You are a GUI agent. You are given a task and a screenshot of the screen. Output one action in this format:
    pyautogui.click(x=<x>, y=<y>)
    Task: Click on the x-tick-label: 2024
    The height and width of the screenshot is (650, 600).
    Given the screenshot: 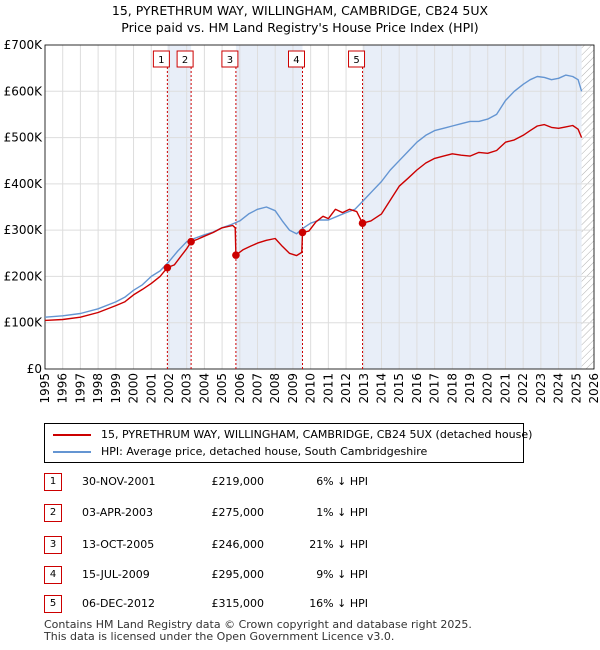 What is the action you would take?
    pyautogui.click(x=559, y=388)
    